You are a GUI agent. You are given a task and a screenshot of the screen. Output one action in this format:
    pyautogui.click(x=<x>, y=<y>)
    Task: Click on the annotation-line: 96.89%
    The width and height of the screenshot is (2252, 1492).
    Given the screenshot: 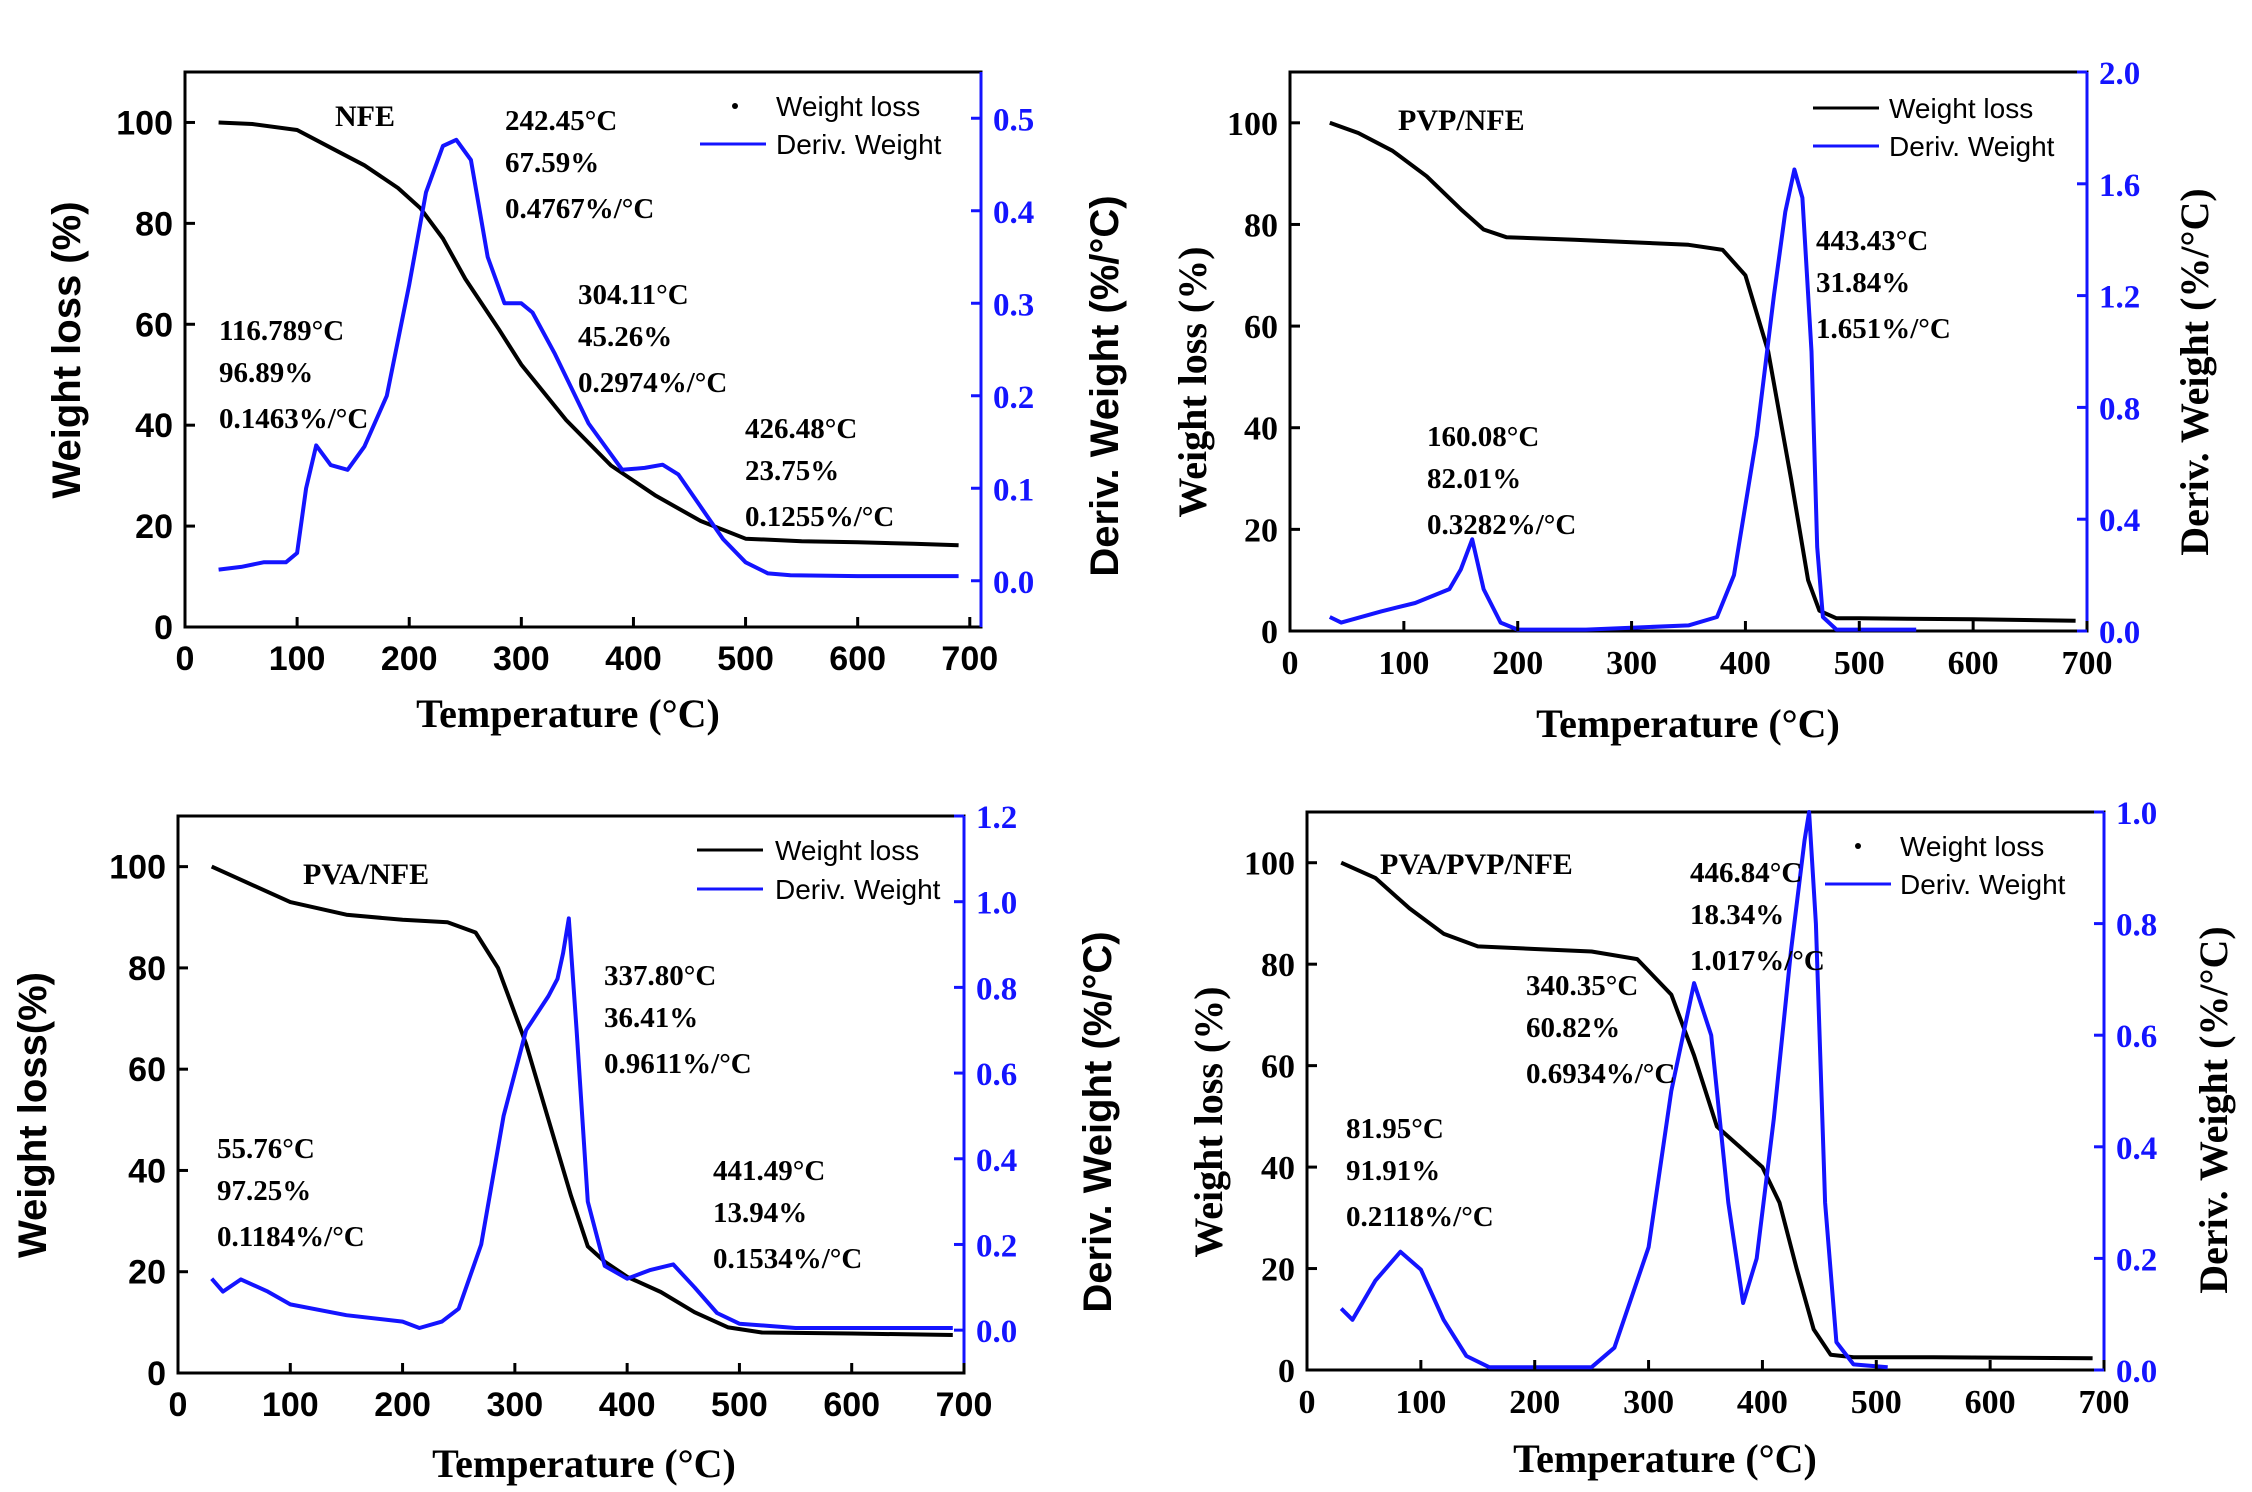 What is the action you would take?
    pyautogui.click(x=266, y=373)
    